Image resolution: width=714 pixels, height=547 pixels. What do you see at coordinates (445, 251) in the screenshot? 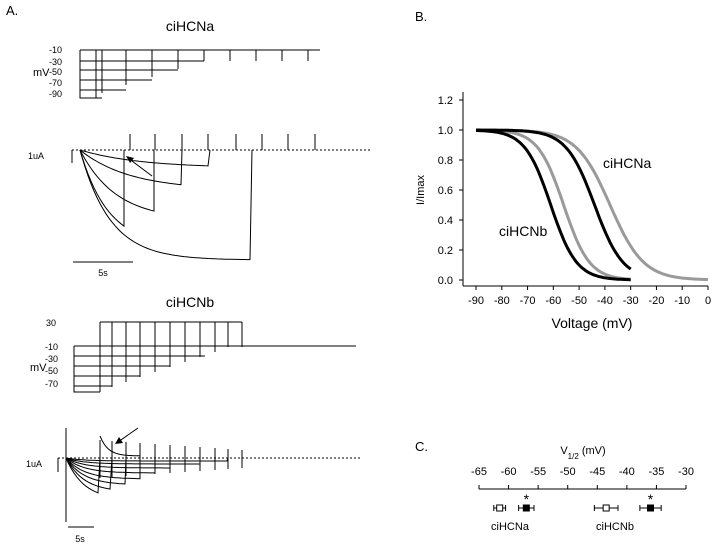
I see `y-tick-label: 0.2` at bounding box center [445, 251].